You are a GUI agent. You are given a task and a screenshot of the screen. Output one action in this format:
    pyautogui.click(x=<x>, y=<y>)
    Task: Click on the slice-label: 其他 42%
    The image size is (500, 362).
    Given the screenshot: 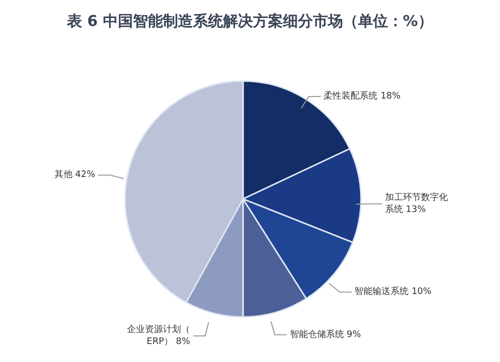 What is the action you would take?
    pyautogui.click(x=75, y=175)
    